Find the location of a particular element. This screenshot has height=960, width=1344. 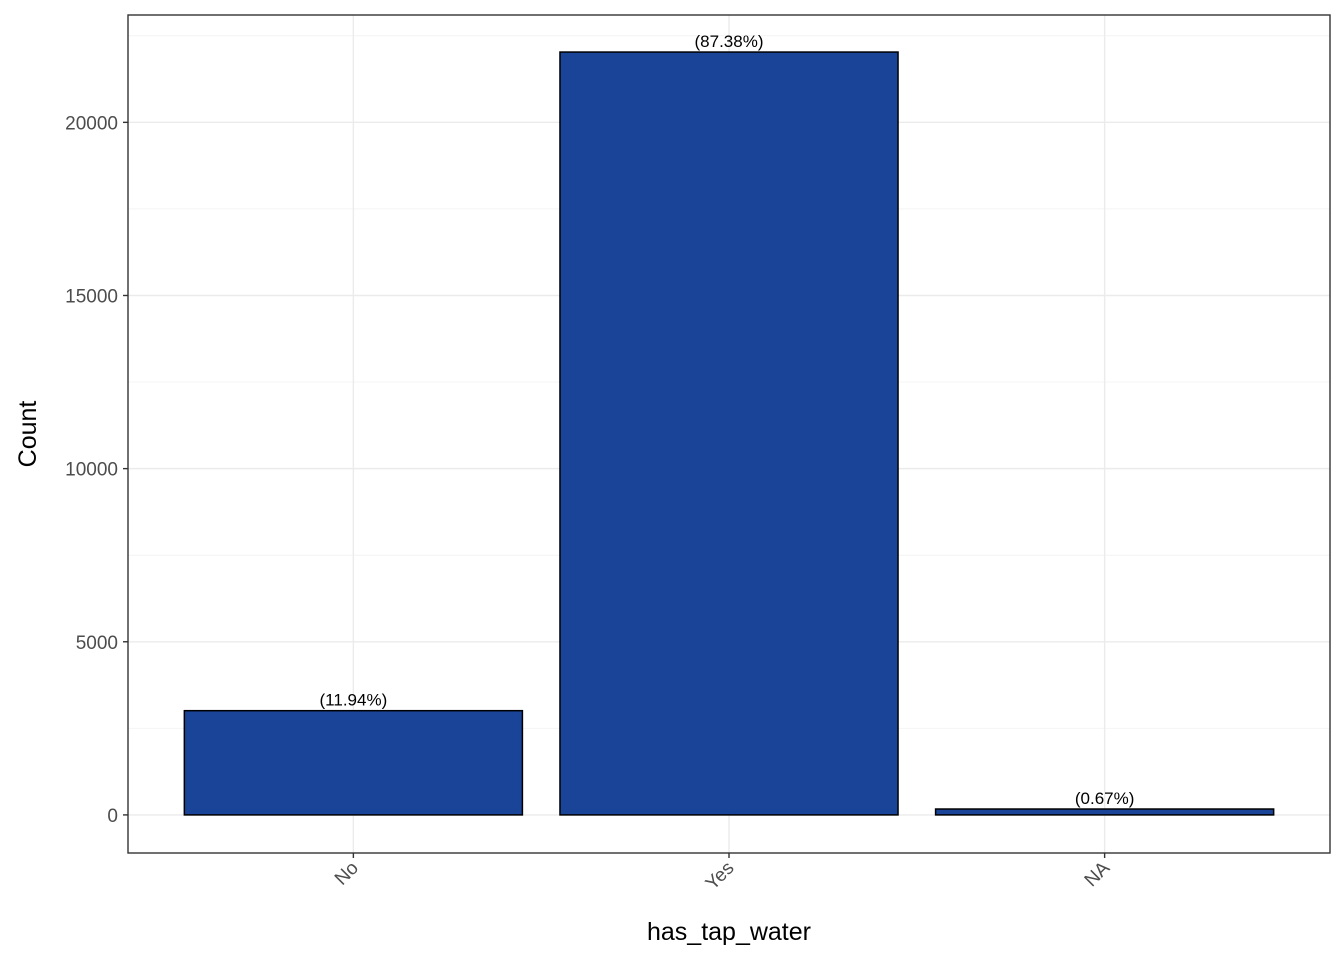

y-tick-label: 5000 is located at coordinates (97, 643).